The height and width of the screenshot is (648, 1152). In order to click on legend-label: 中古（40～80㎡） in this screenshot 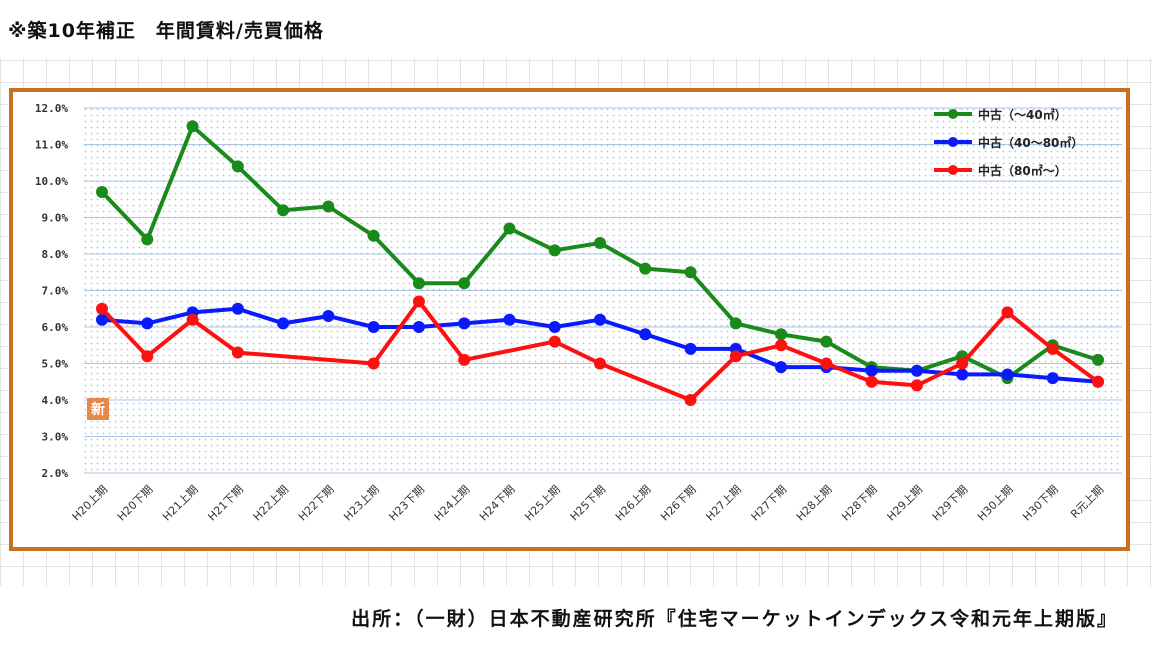, I will do `click(1030, 142)`.